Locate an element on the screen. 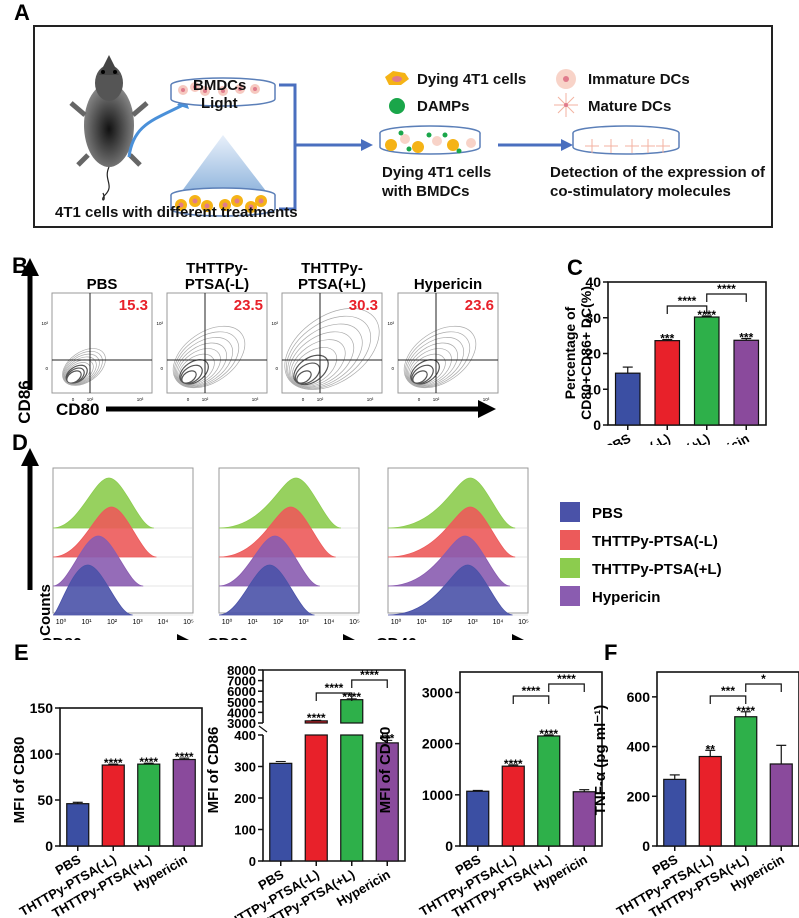 The width and height of the screenshot is (799, 918). y-axis-label: CD86 is located at coordinates (24, 401).